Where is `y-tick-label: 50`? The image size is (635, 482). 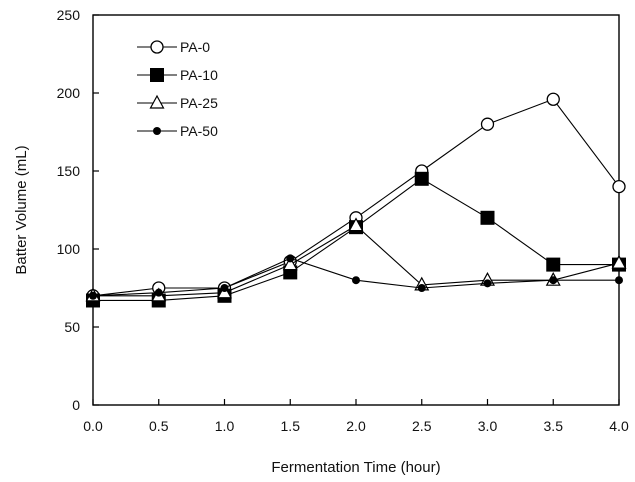 y-tick-label: 50 is located at coordinates (72, 327).